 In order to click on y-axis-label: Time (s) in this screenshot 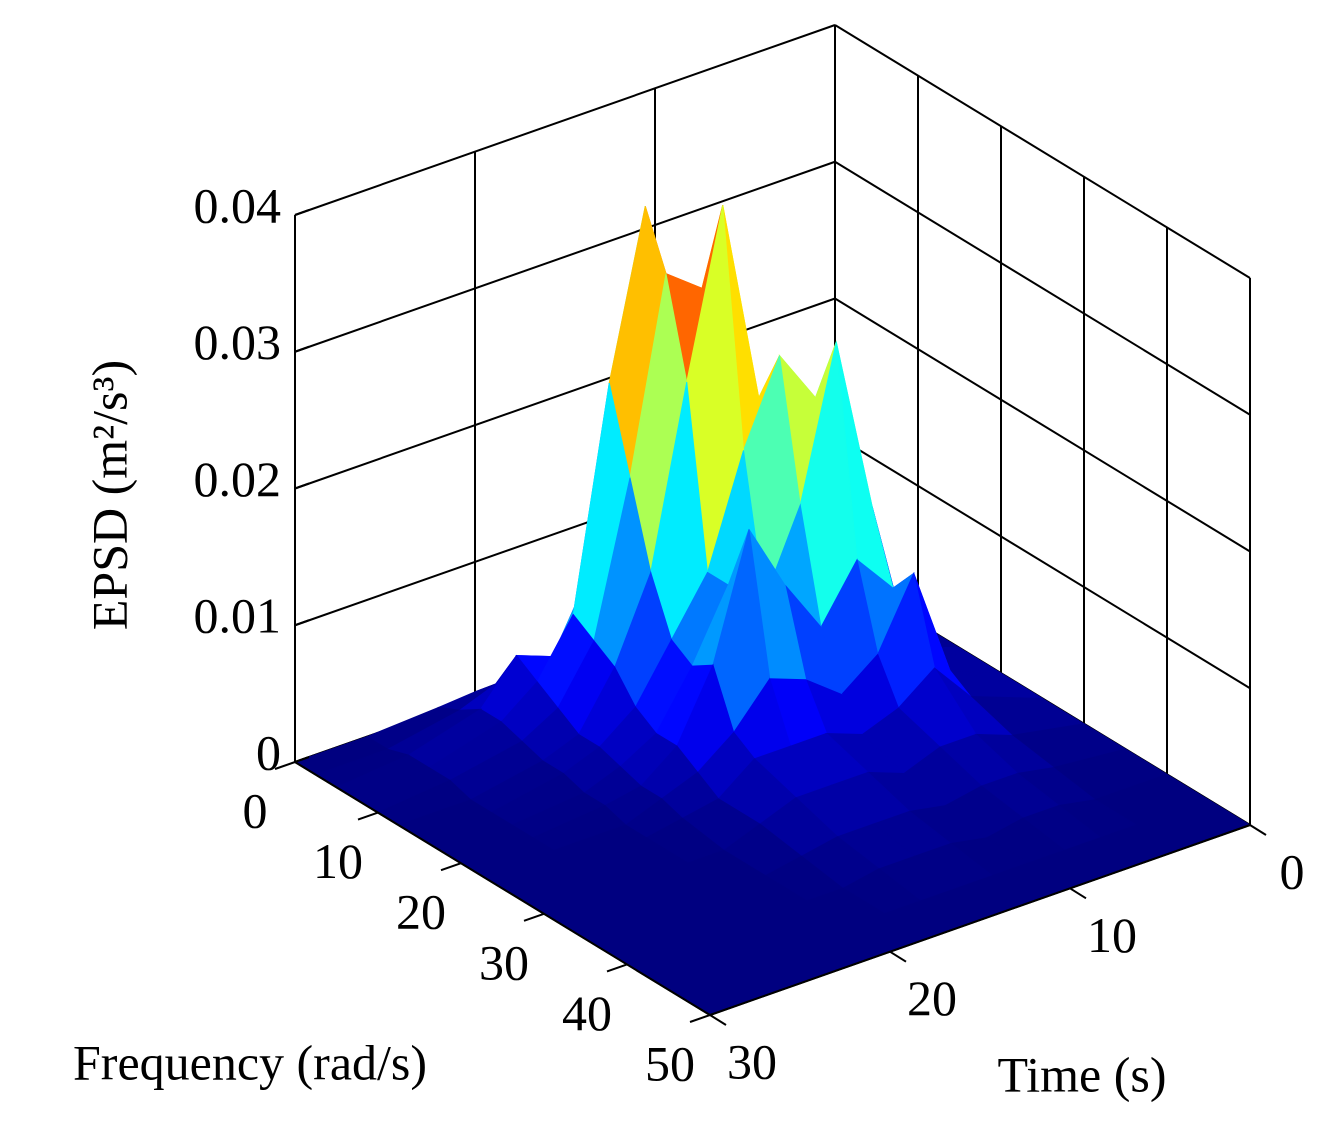, I will do `click(1081, 1074)`.